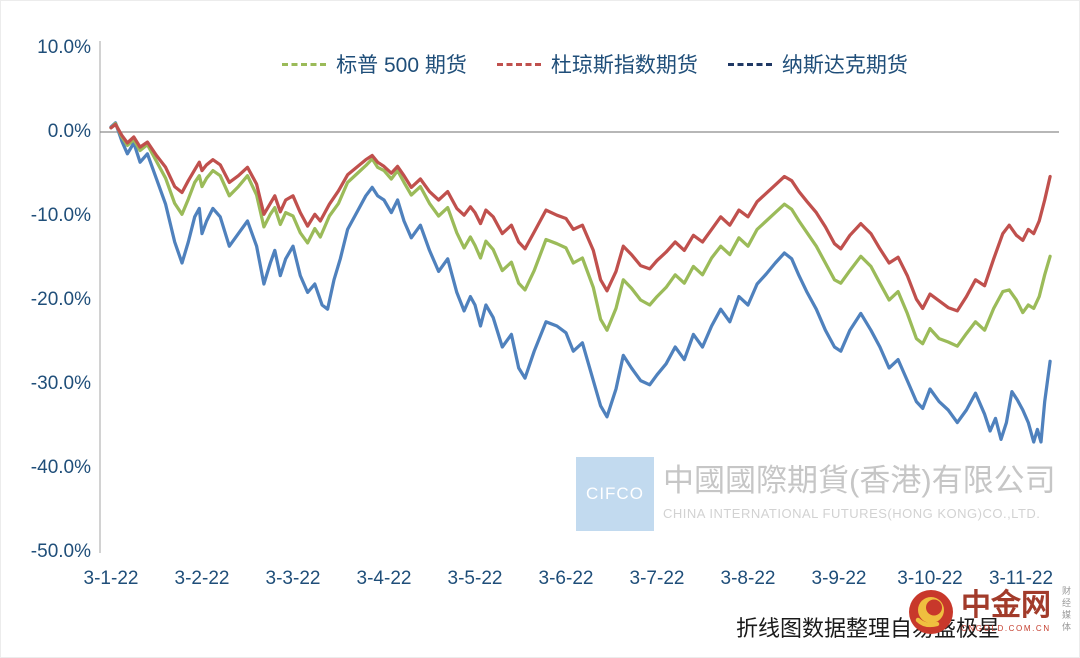 Image resolution: width=1080 pixels, height=658 pixels. What do you see at coordinates (60, 215) in the screenshot?
I see `y-tick-label: -10.0%` at bounding box center [60, 215].